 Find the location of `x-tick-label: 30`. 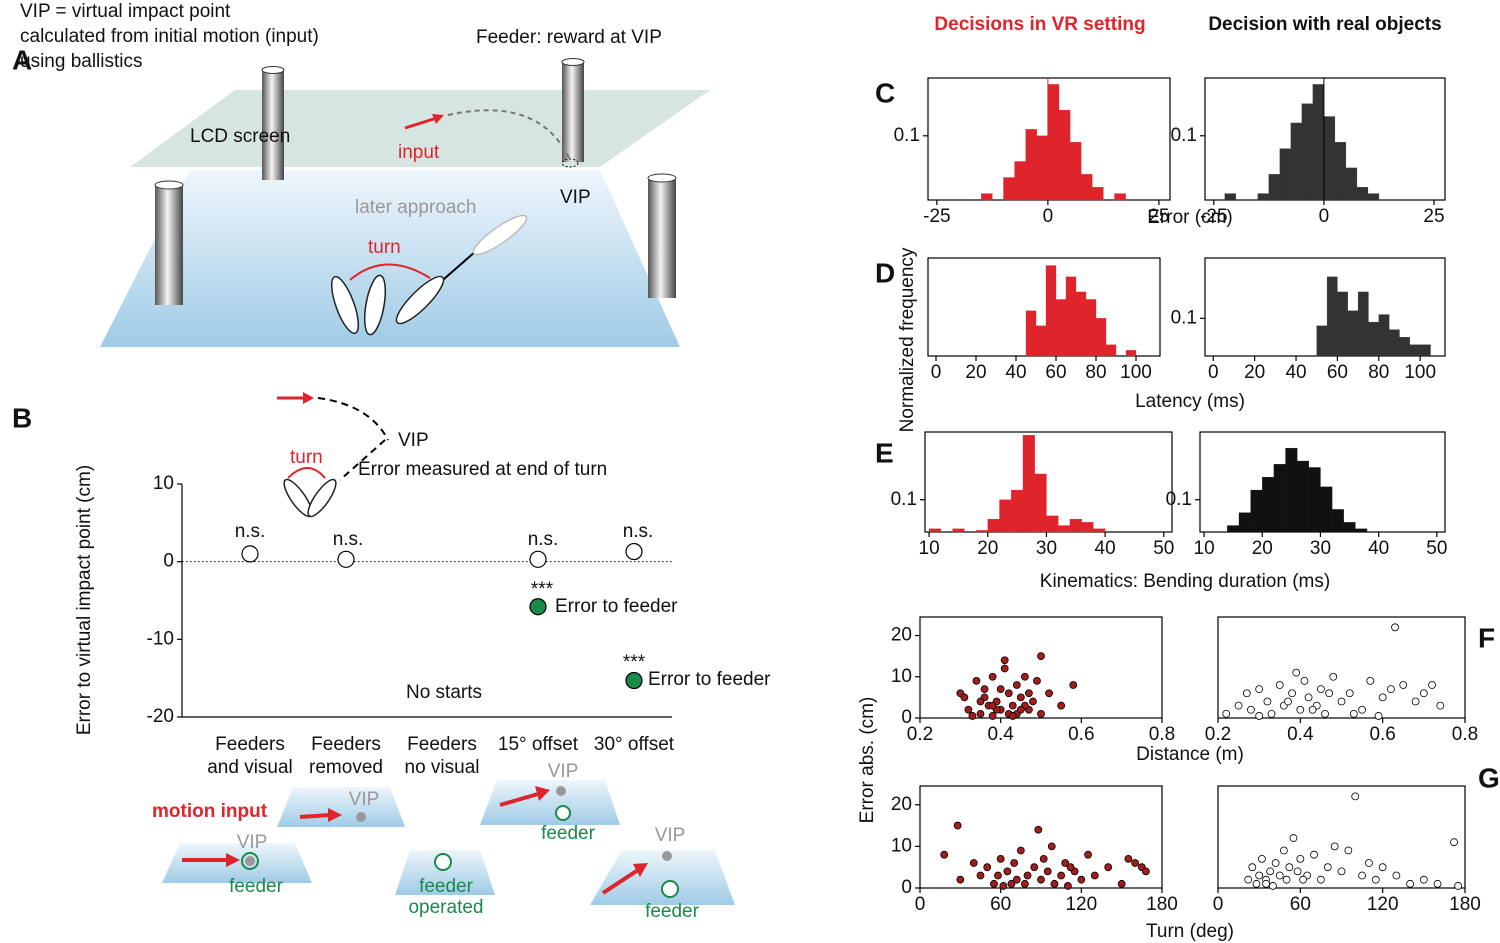

x-tick-label: 30 is located at coordinates (1320, 548).